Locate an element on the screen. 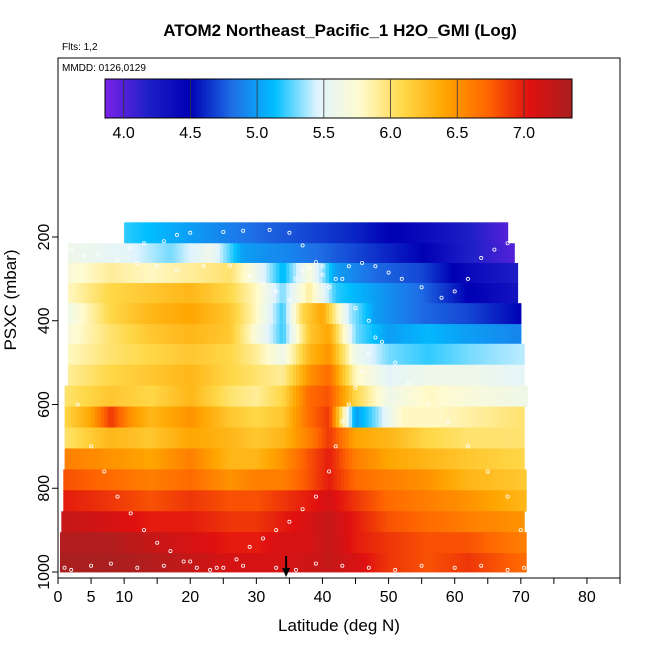 The height and width of the screenshot is (650, 650). x-tick-label: 5 is located at coordinates (91, 597).